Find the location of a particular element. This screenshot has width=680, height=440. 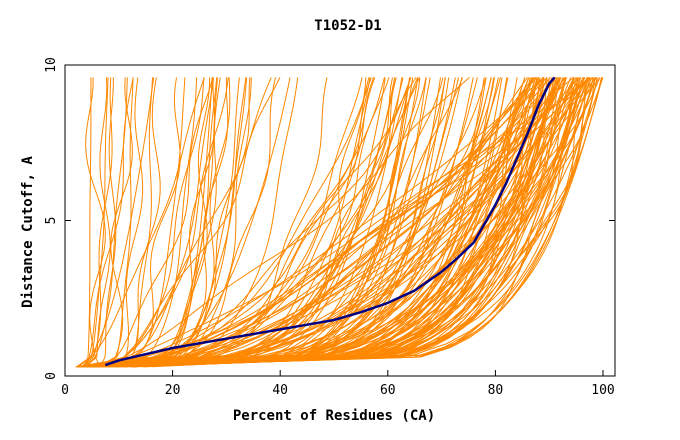

y-tick-label: 0 is located at coordinates (51, 376).